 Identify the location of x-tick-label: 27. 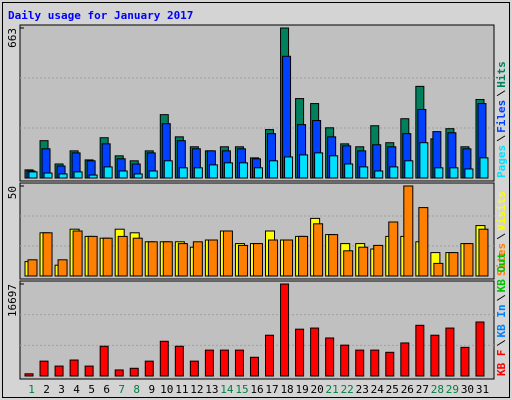
(422, 389).